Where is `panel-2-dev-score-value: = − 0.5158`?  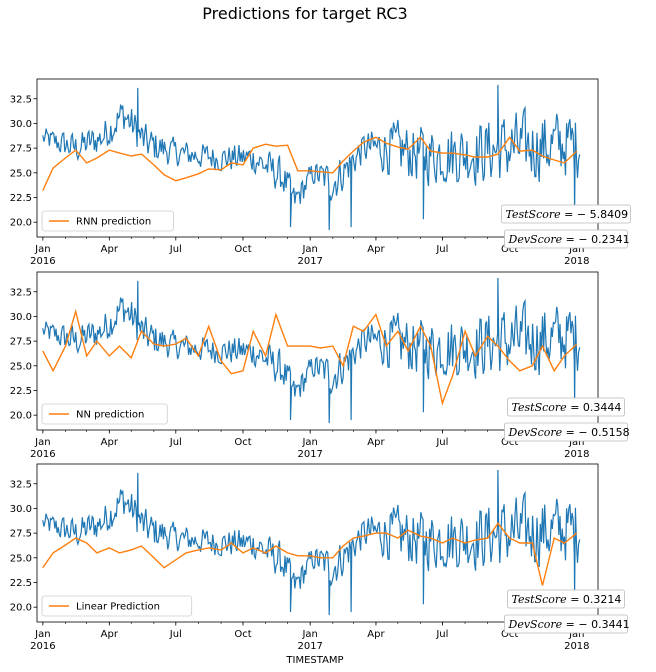 panel-2-dev-score-value: = − 0.5158 is located at coordinates (595, 432).